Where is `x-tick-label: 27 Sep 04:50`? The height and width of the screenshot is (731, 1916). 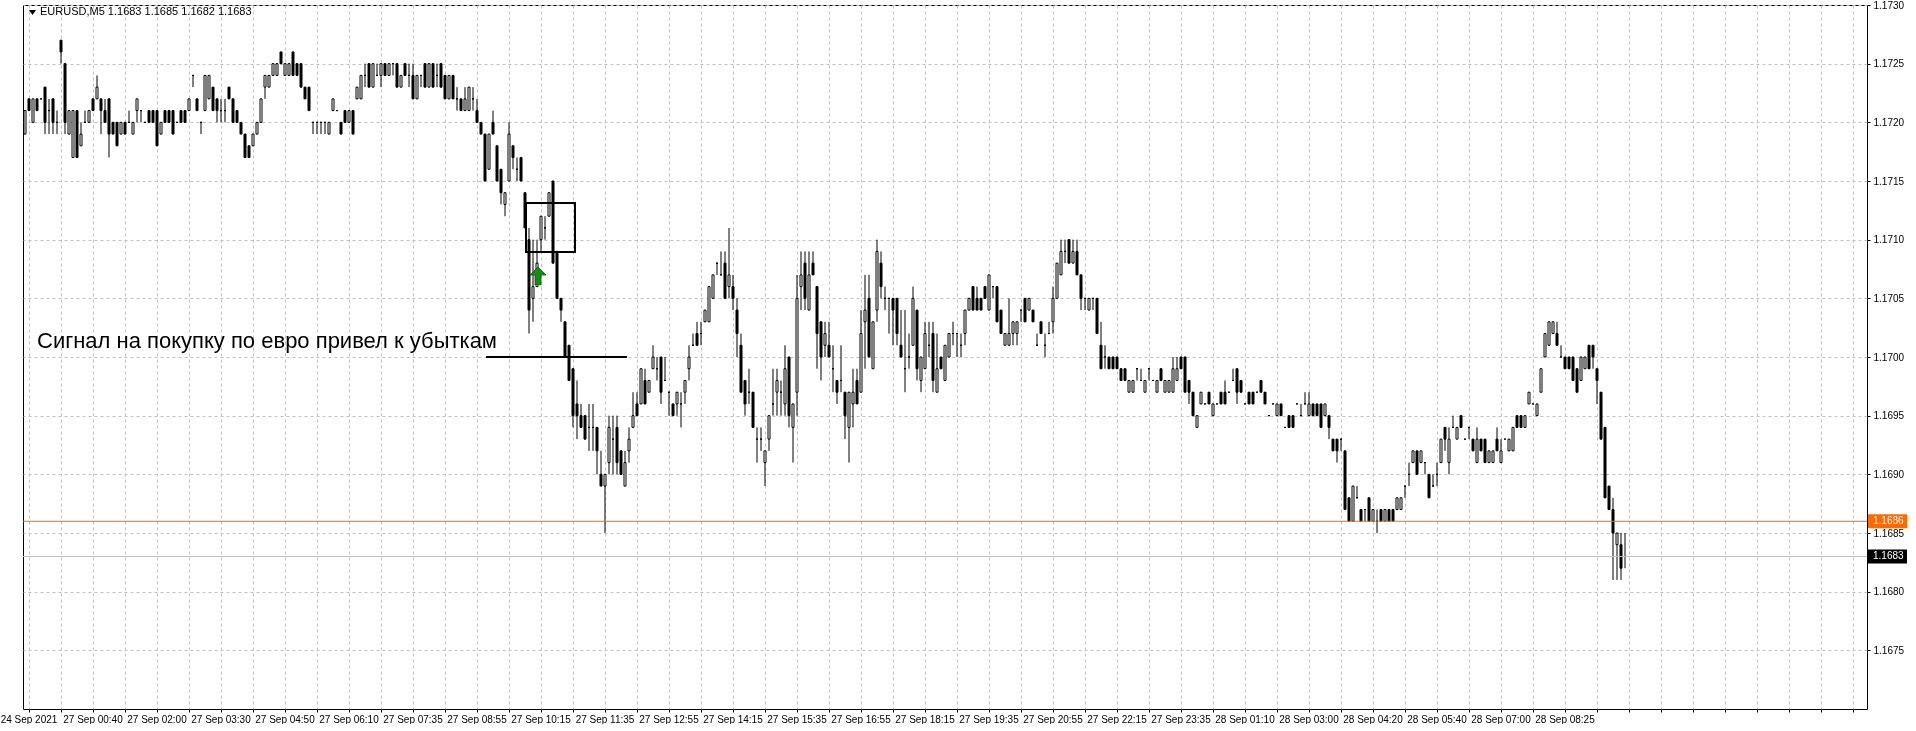
x-tick-label: 27 Sep 04:50 is located at coordinates (285, 719).